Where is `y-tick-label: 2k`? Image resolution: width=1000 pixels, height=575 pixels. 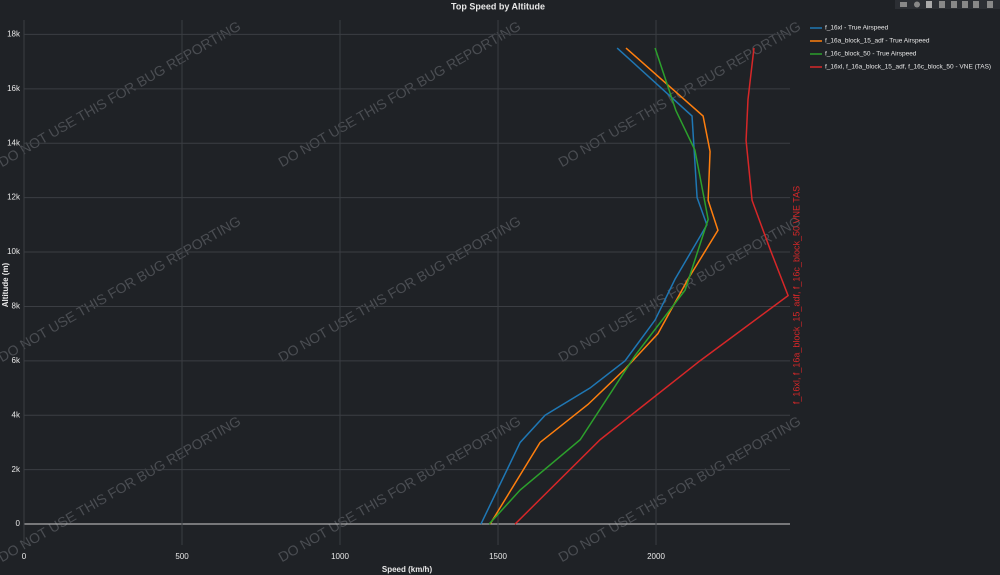
y-tick-label: 2k is located at coordinates (16, 469).